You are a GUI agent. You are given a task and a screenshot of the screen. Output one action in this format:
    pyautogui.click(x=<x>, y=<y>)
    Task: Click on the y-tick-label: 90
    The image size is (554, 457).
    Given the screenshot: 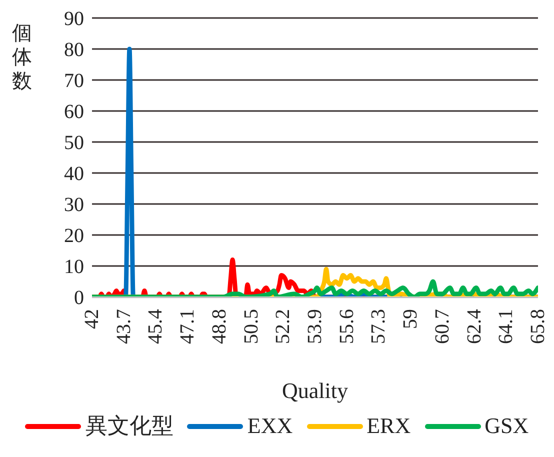 What is the action you would take?
    pyautogui.click(x=74, y=19)
    